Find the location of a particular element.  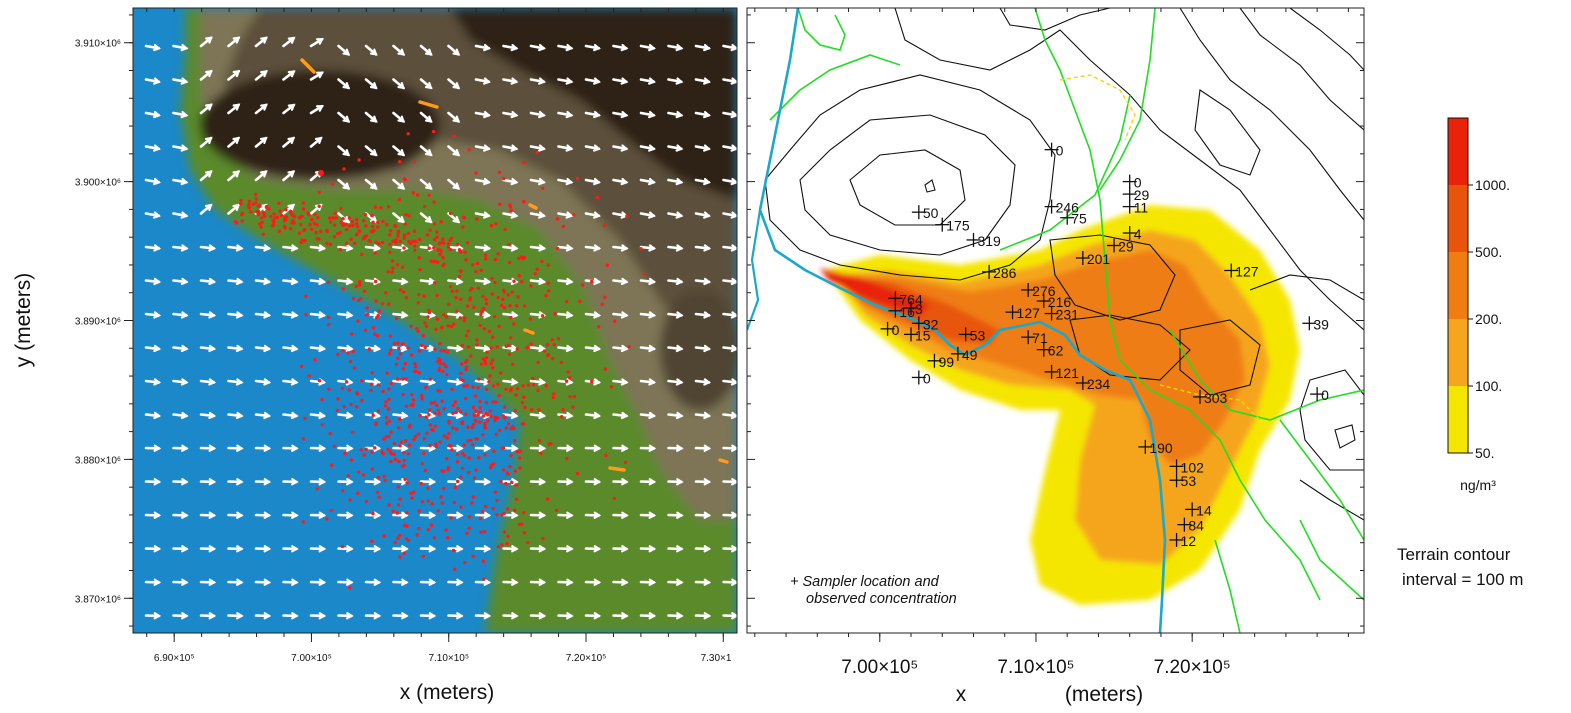

left-y-tick-label: 3.870×10⁶ is located at coordinates (98, 599).